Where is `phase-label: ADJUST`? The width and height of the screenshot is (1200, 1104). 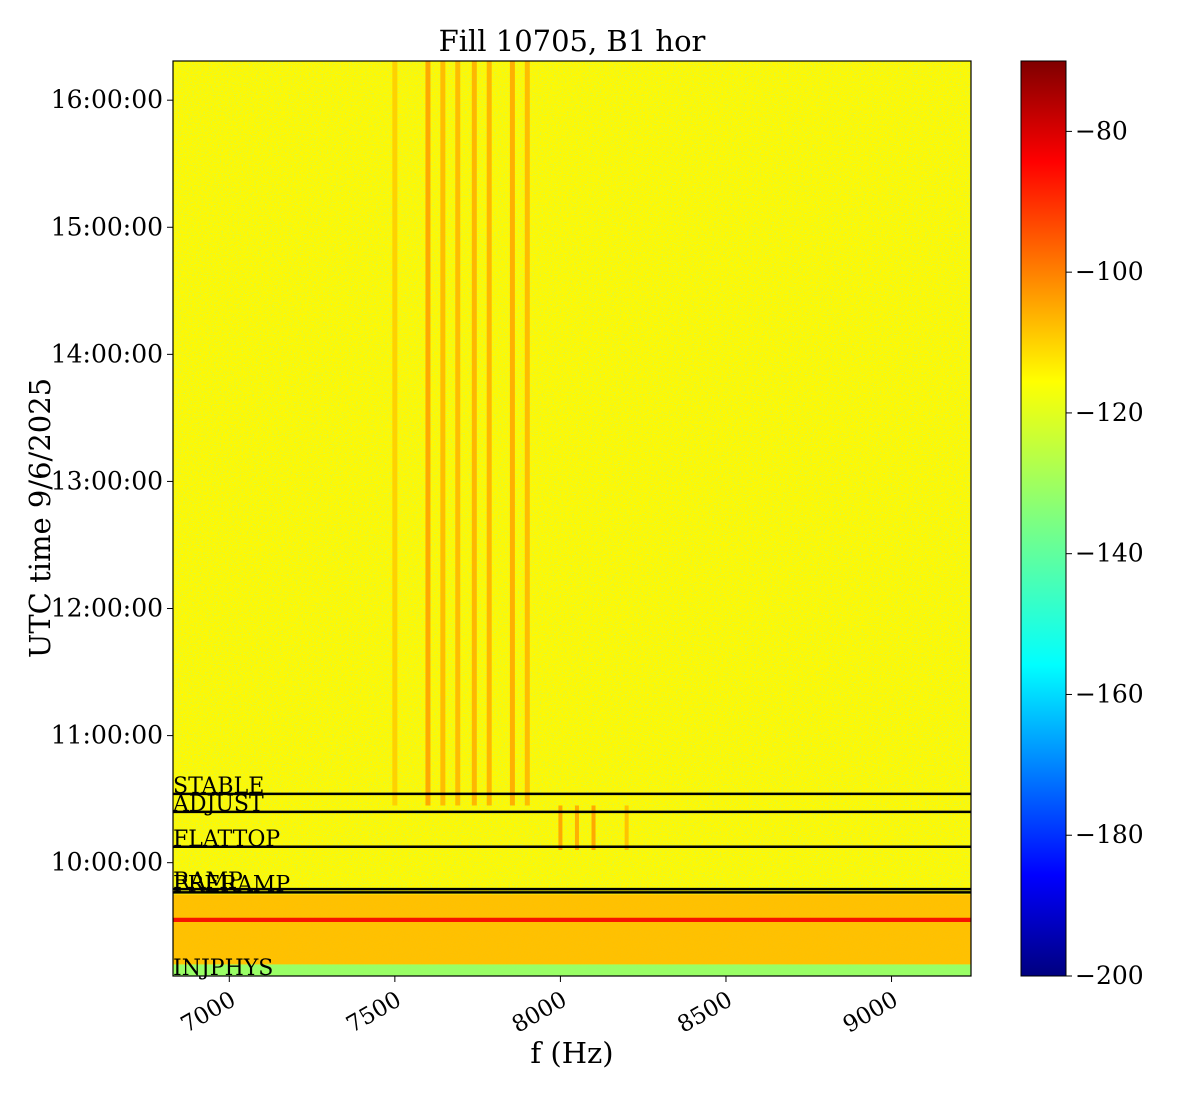 phase-label: ADJUST is located at coordinates (218, 804).